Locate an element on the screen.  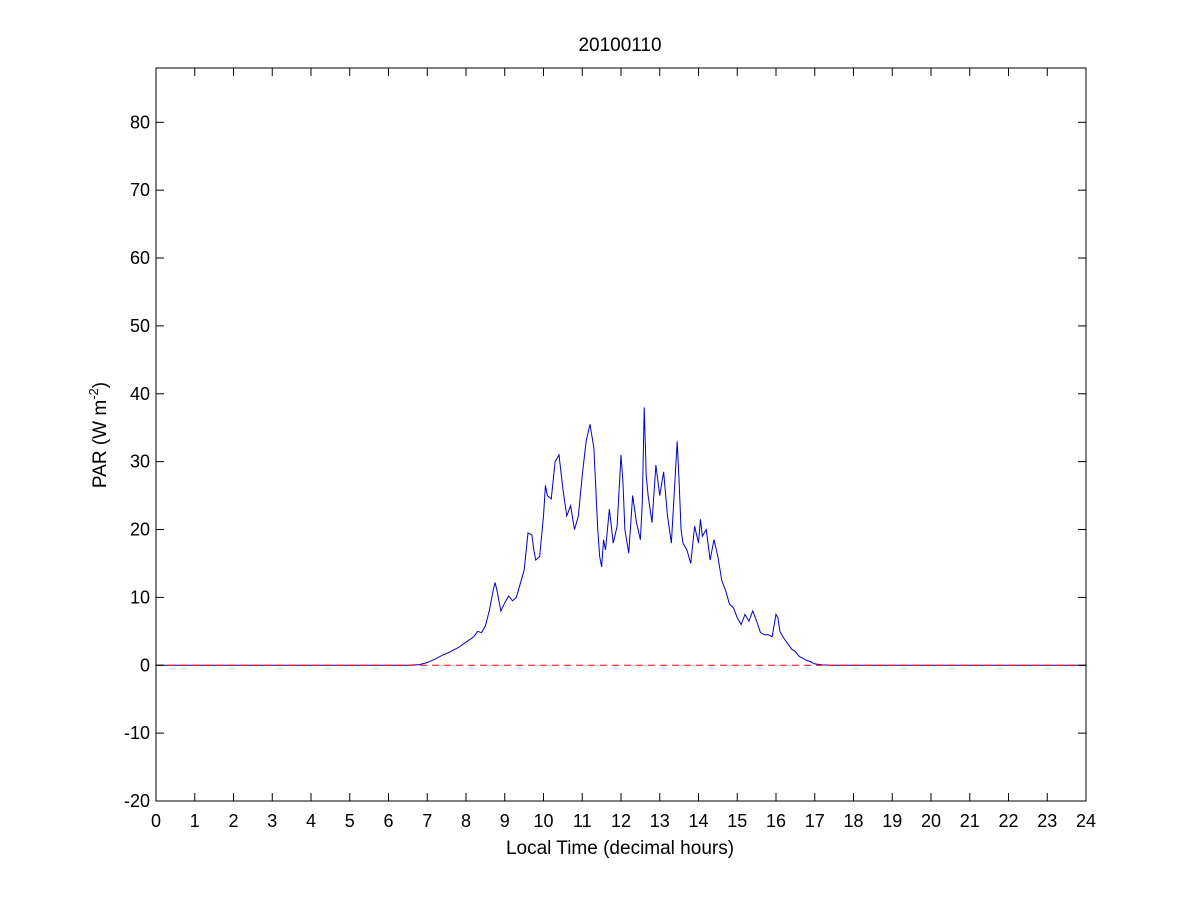
y-tick-label: 10 is located at coordinates (140, 597).